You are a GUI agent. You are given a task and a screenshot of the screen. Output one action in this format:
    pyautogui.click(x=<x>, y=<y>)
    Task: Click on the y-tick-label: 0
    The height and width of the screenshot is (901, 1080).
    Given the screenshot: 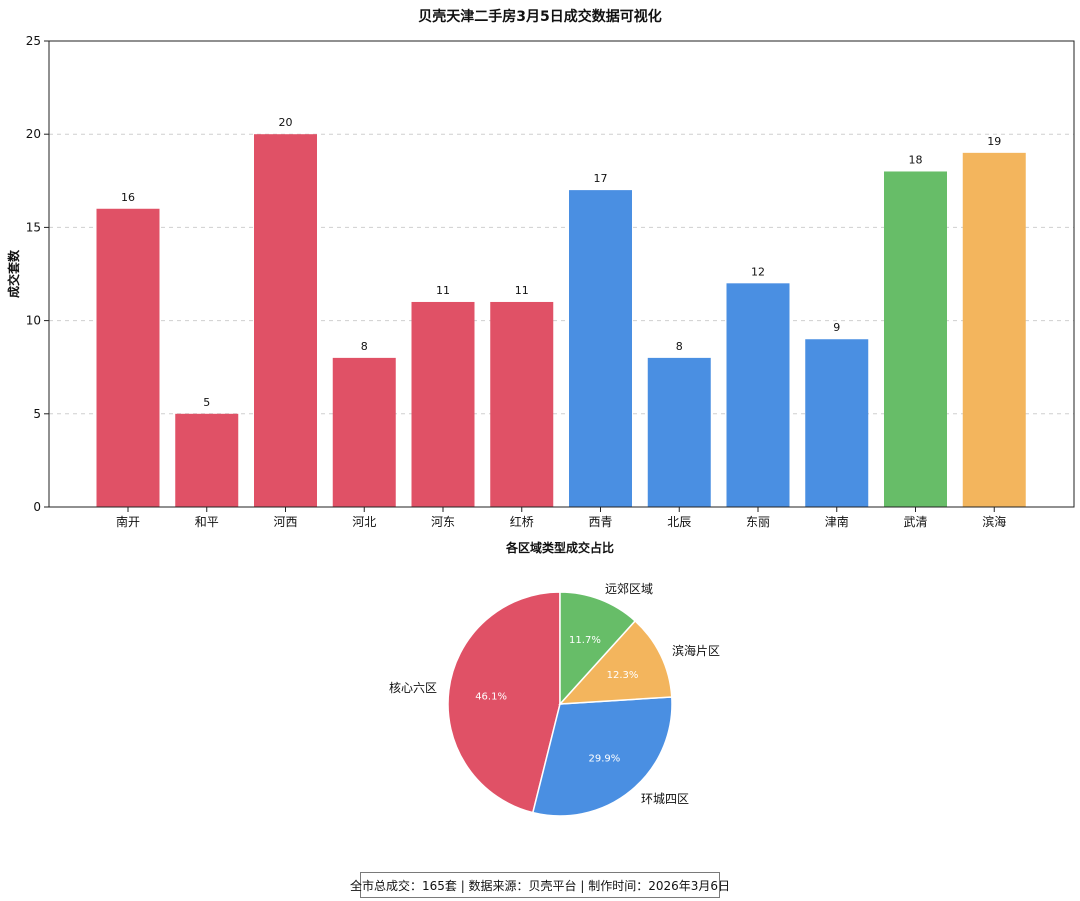 What is the action you would take?
    pyautogui.click(x=37, y=507)
    